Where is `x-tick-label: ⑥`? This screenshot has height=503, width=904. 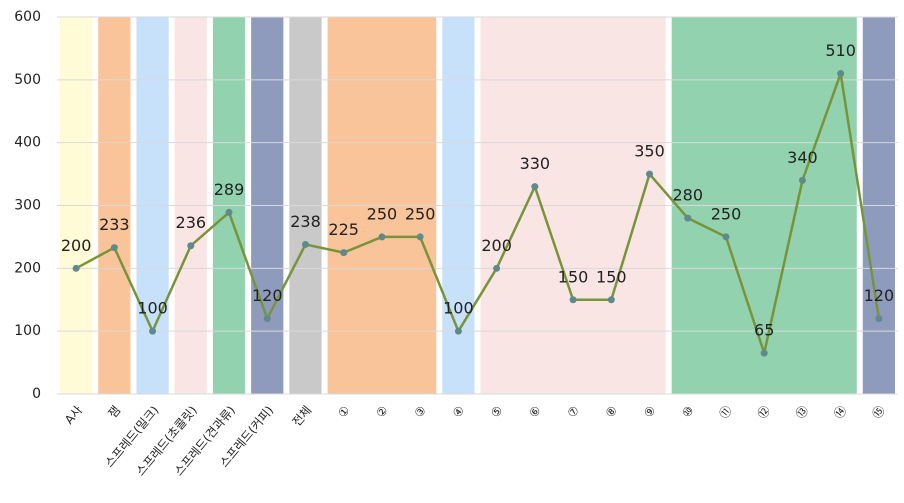 x-tick-label: ⑥ is located at coordinates (535, 411).